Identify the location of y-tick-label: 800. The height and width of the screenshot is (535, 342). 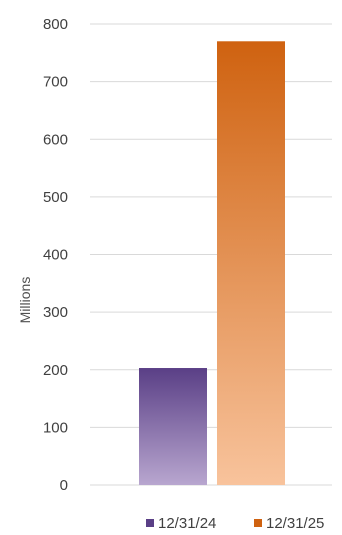
(55, 24).